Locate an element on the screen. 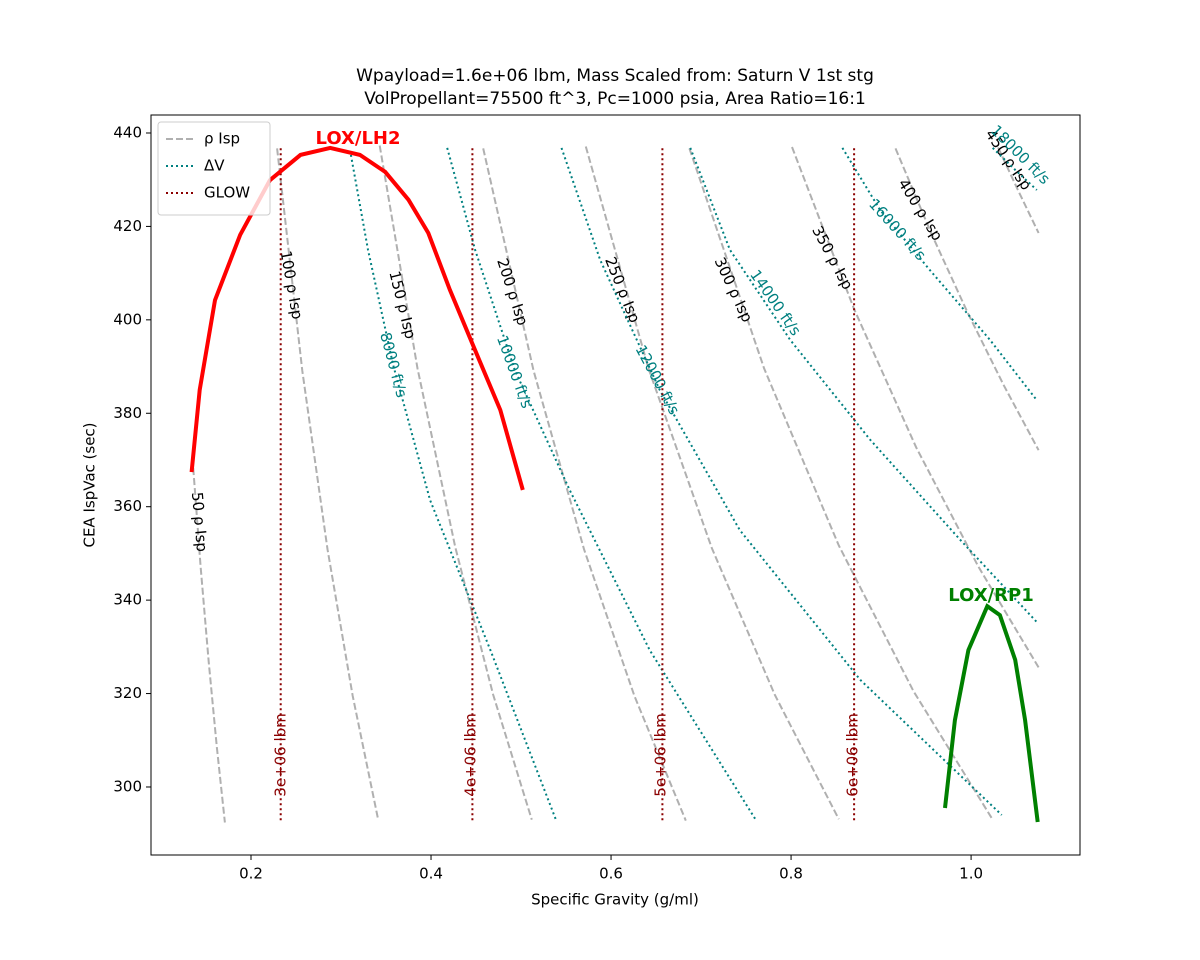 Image resolution: width=1200 pixels, height=960 pixels. y-tick-label: 420 is located at coordinates (127, 226).